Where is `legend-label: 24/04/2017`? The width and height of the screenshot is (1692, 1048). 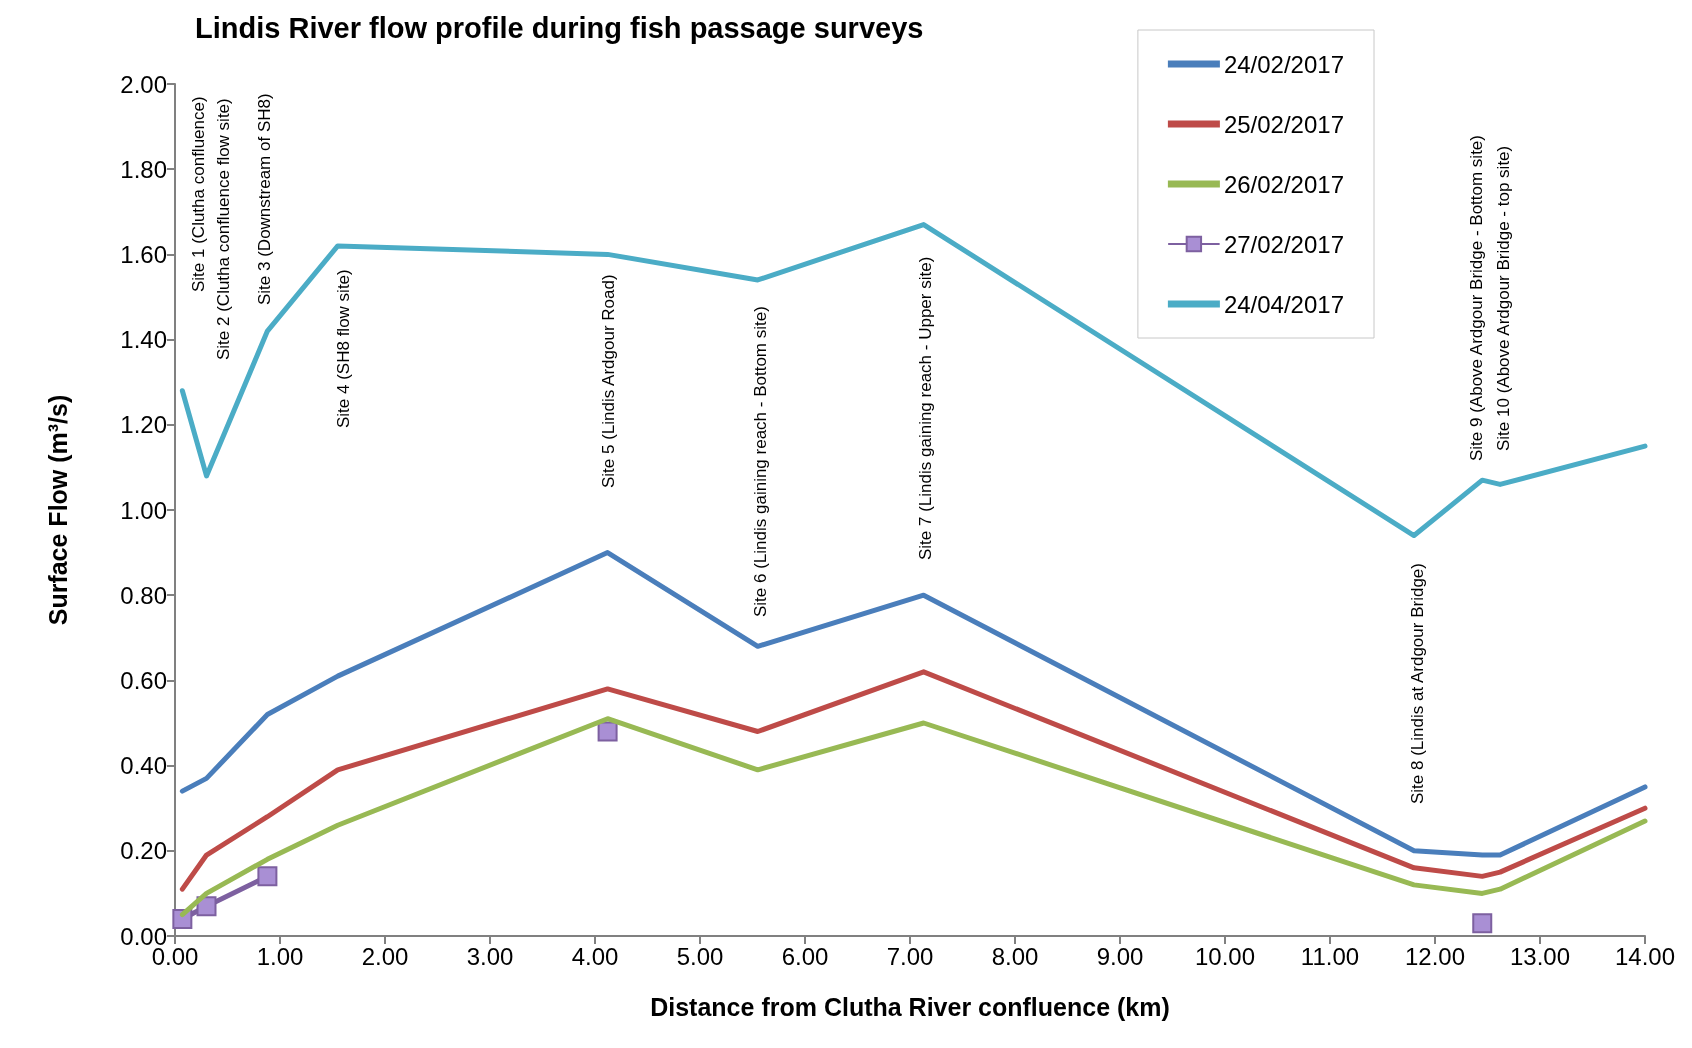
legend-label: 24/04/2017 is located at coordinates (1284, 304).